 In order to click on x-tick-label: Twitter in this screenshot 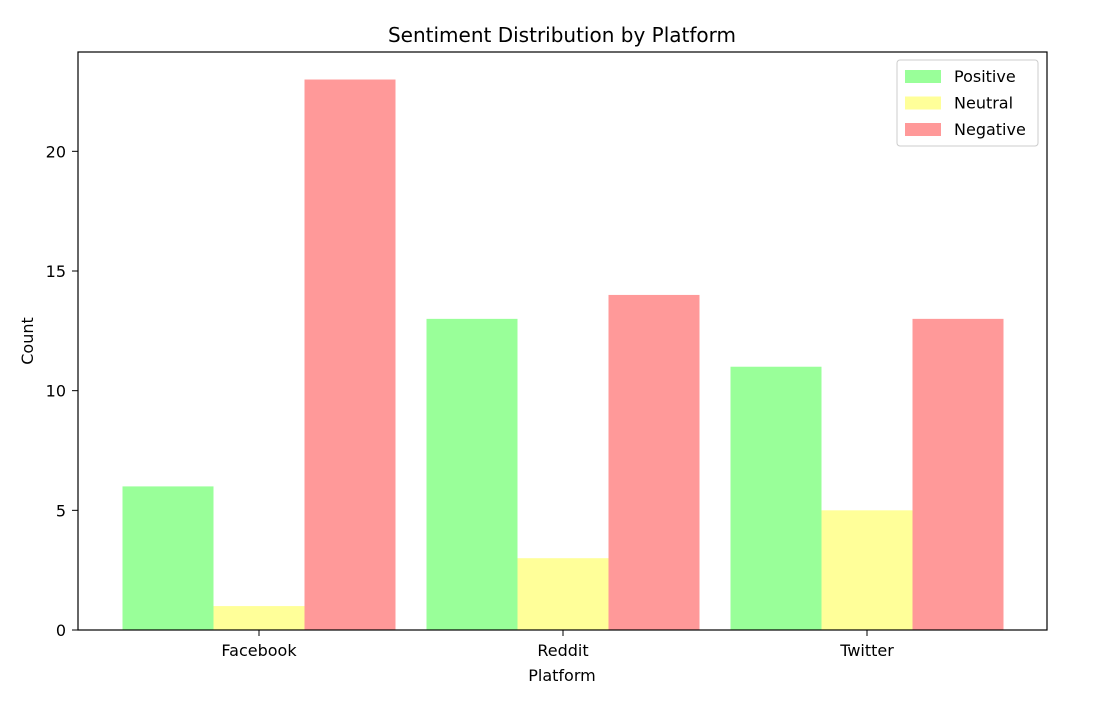, I will do `click(866, 650)`.